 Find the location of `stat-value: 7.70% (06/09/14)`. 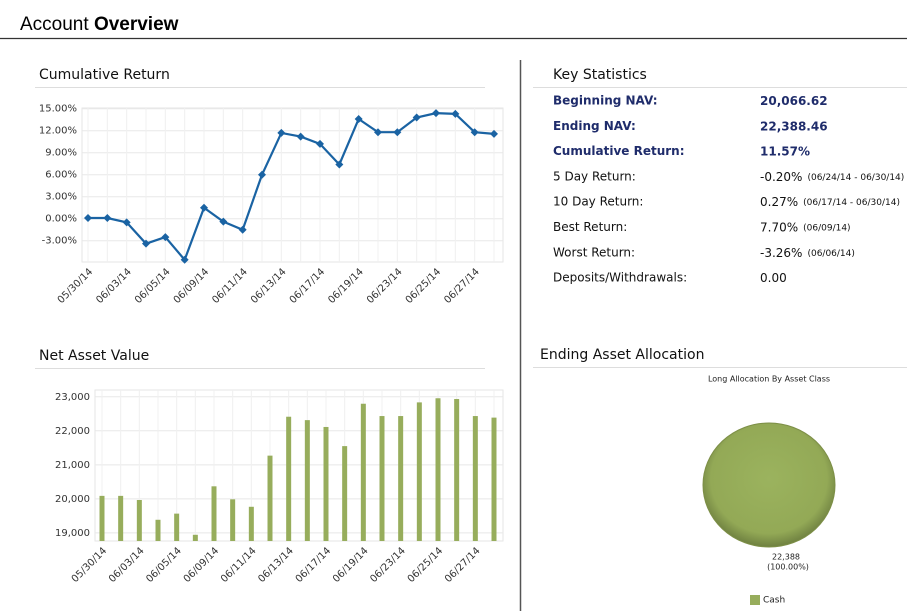

stat-value: 7.70% (06/09/14) is located at coordinates (805, 227).